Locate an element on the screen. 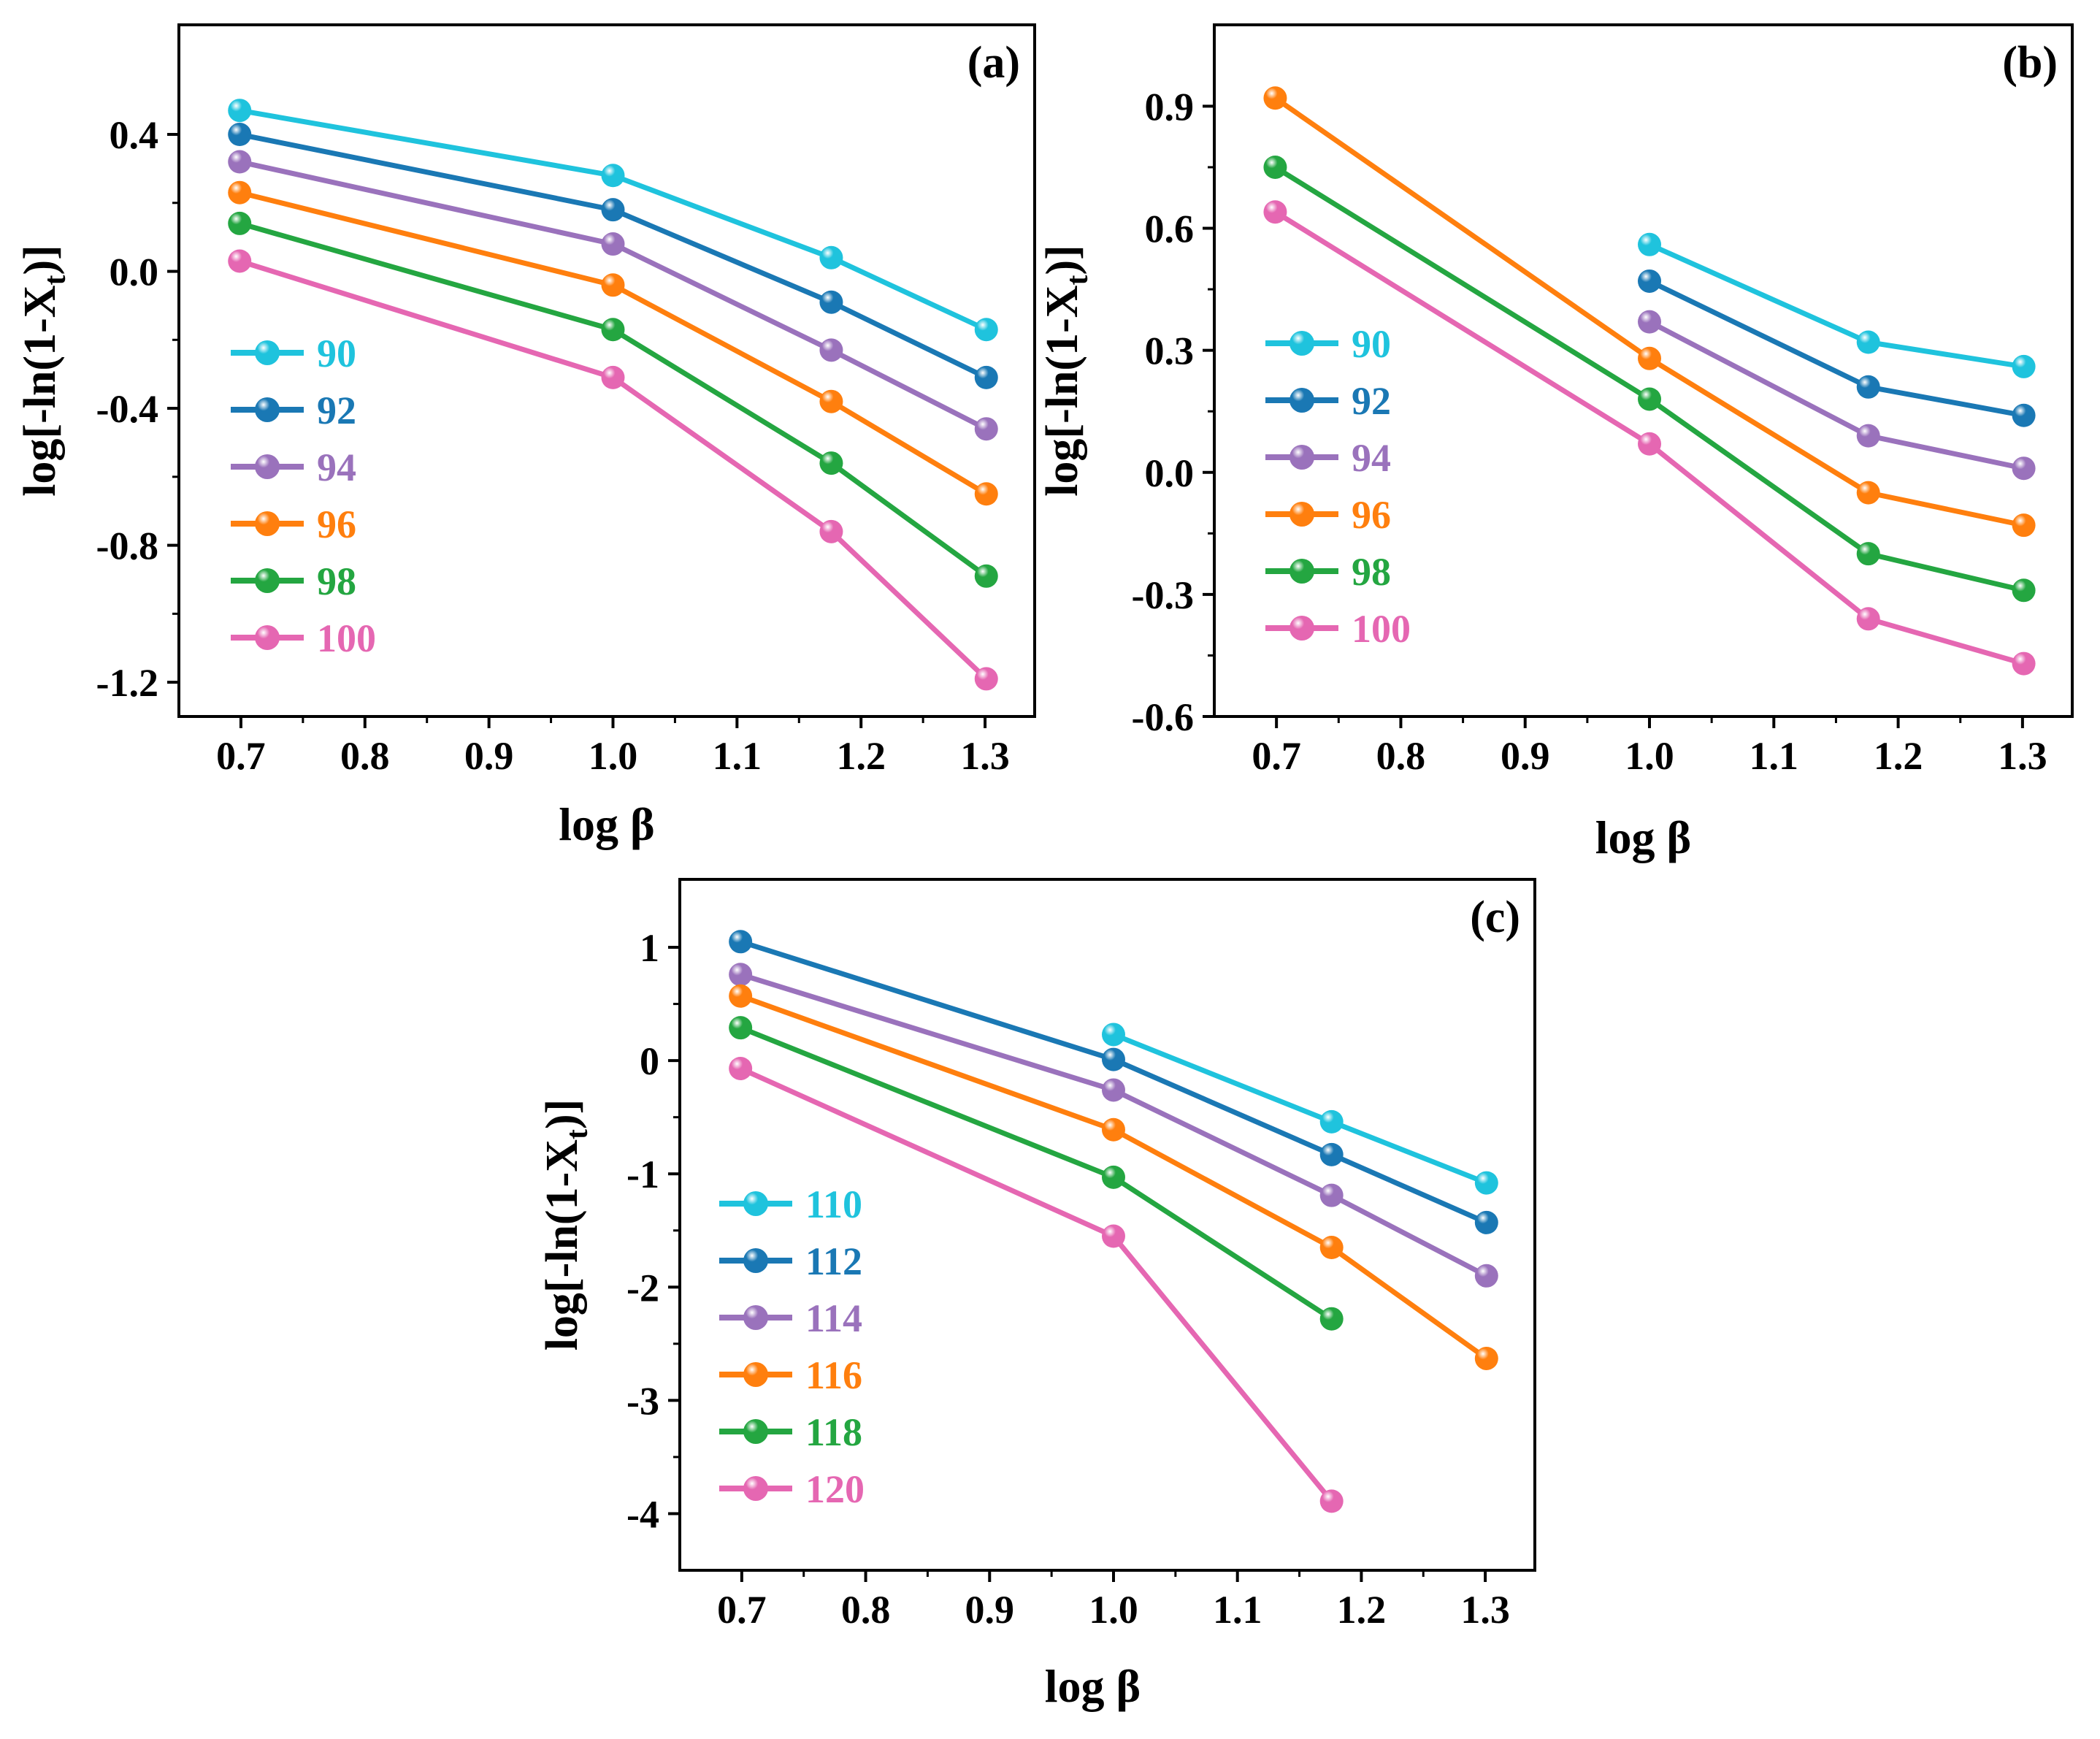 Image resolution: width=2100 pixels, height=1739 pixels. y-tick-label: -3 is located at coordinates (642, 1401).